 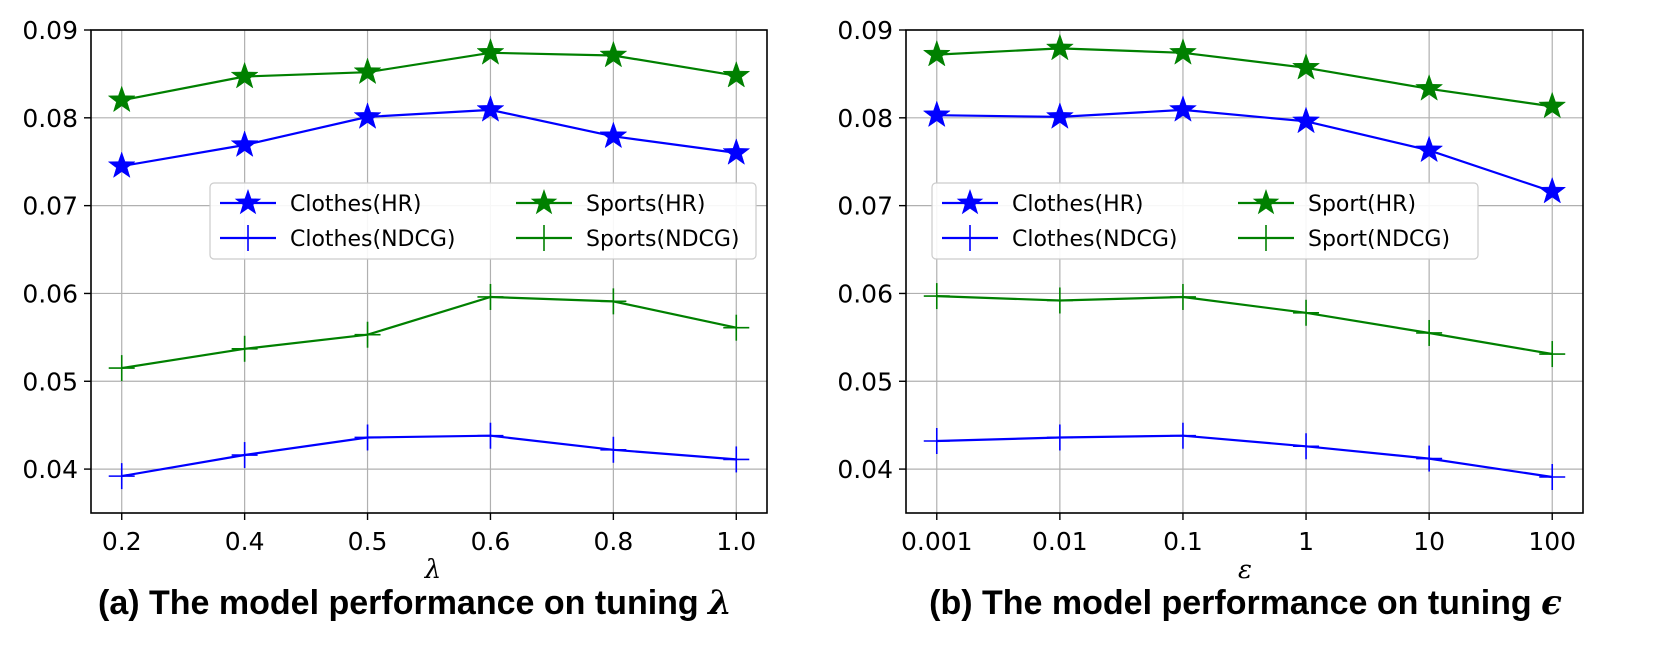 I want to click on chart-b-caption: (b) The model performance on tuning ϵ, so click(x=1245, y=603).